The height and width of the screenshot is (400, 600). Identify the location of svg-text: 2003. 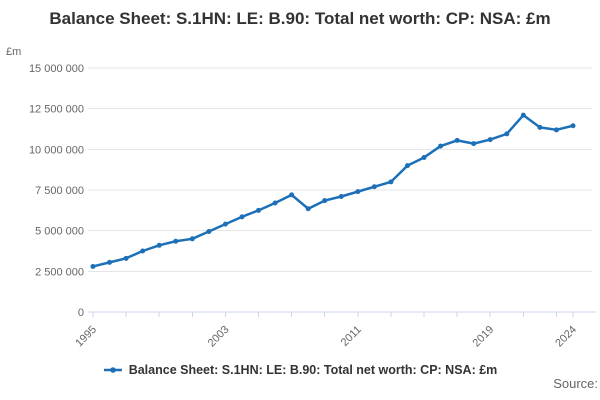
(219, 337).